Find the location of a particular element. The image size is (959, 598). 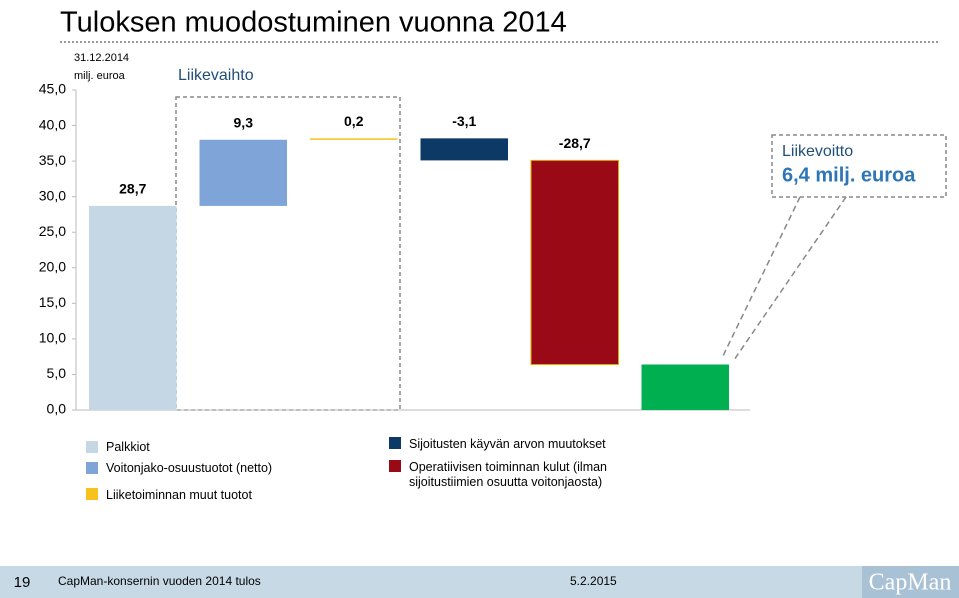

data-label: 9,3 is located at coordinates (244, 122).